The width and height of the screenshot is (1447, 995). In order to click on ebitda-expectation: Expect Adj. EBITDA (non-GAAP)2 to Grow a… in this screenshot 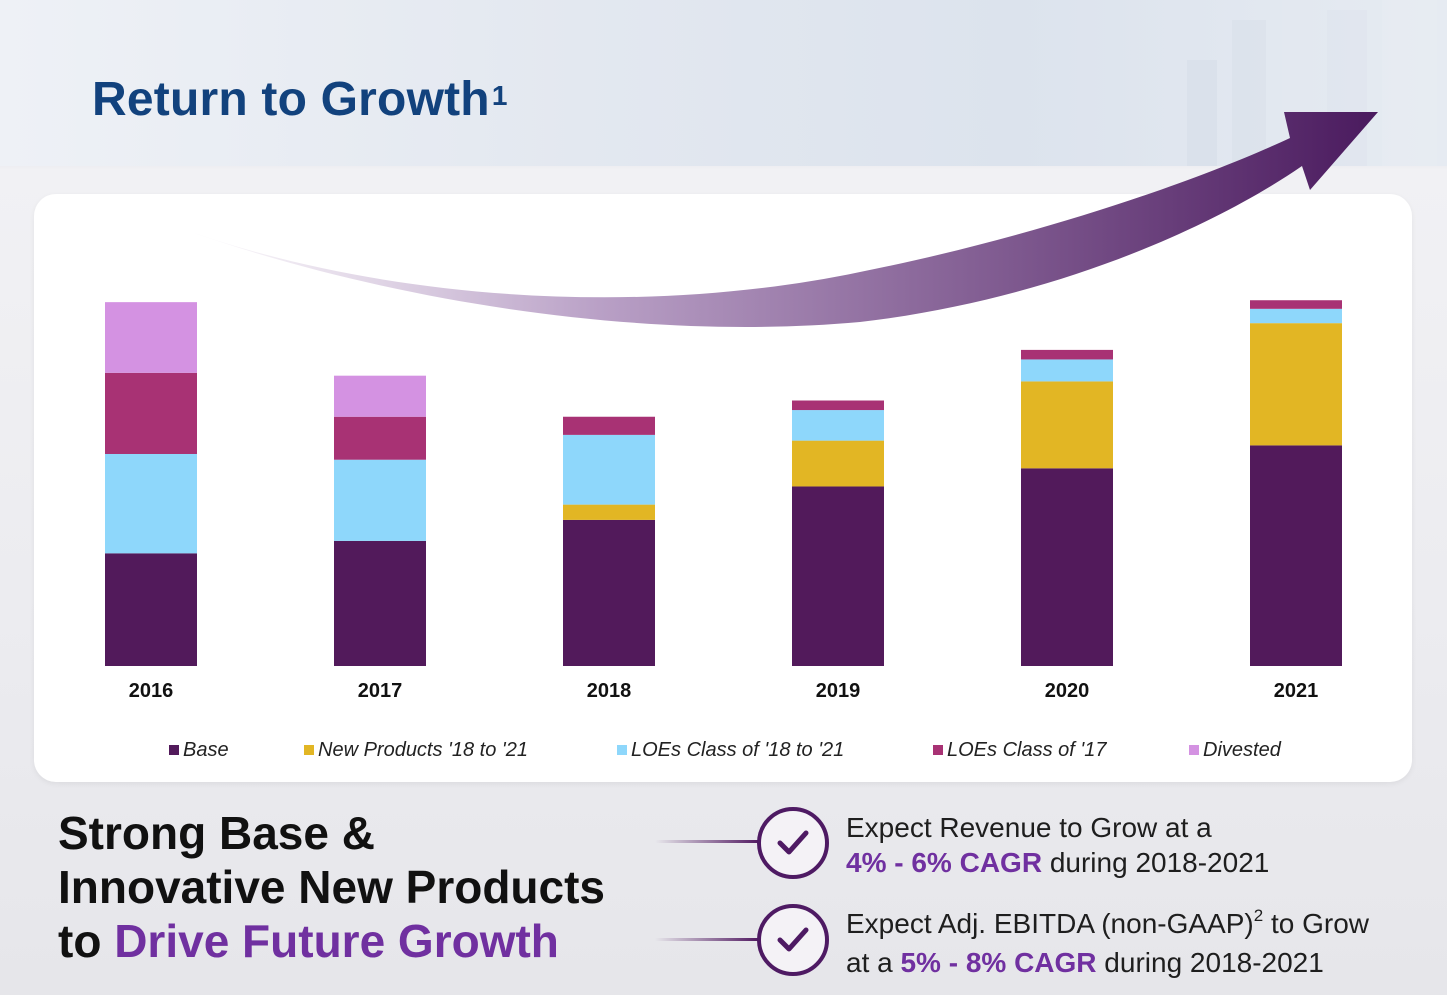, I will do `click(1108, 942)`.